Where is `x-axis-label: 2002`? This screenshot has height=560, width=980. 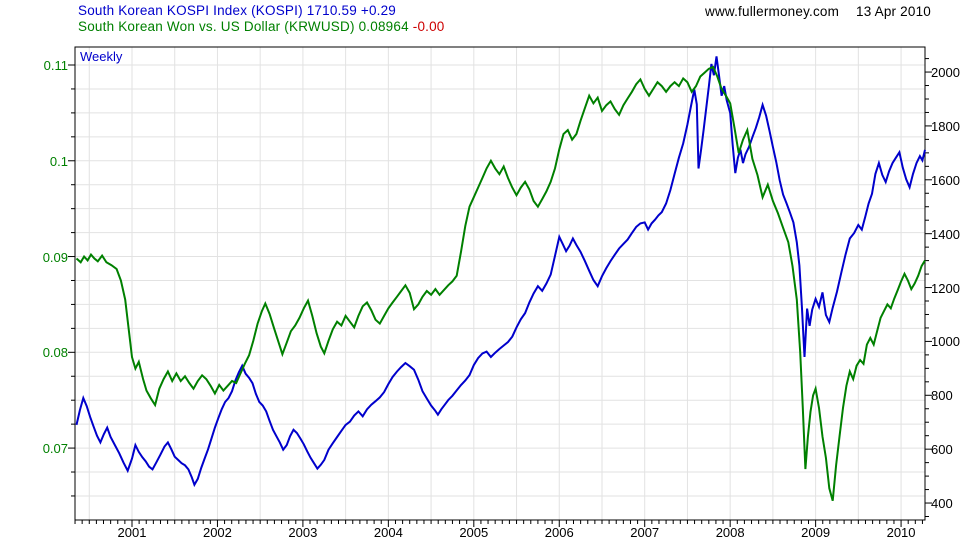 x-axis-label: 2002 is located at coordinates (217, 532).